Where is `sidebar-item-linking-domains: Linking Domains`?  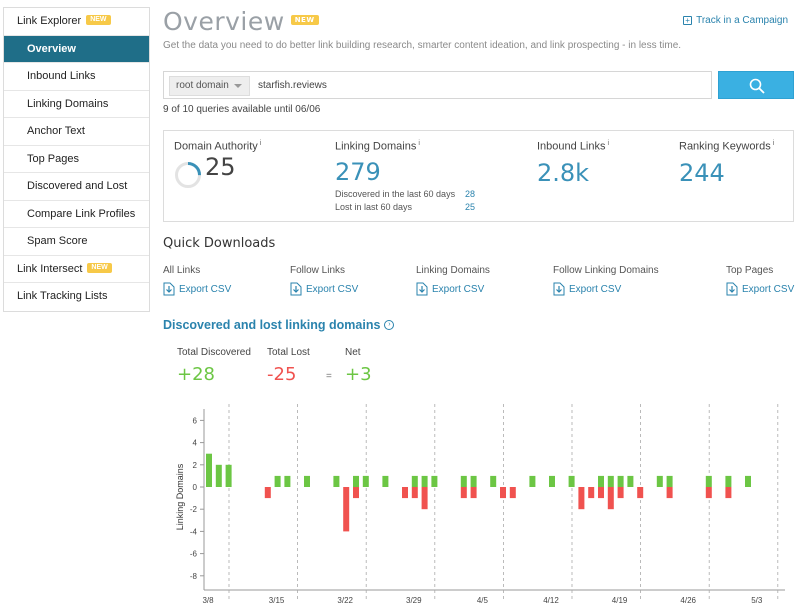
sidebar-item-linking-domains: Linking Domains is located at coordinates (76, 104).